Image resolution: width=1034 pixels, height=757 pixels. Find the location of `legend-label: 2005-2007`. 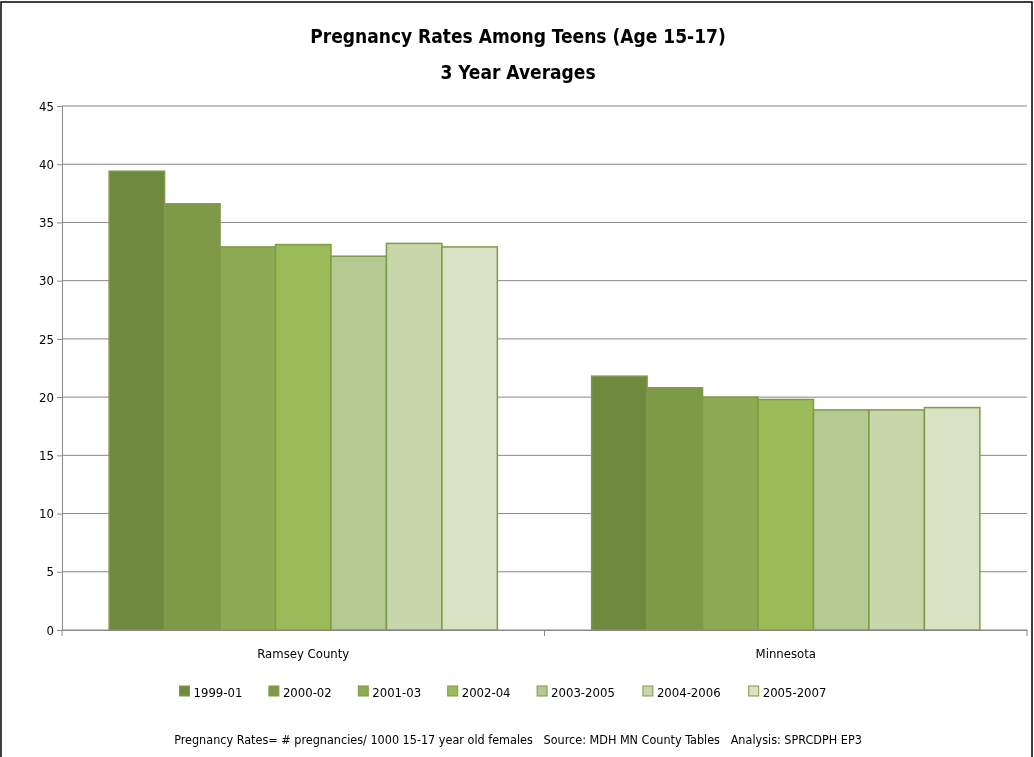

legend-label: 2005-2007 is located at coordinates (794, 692).